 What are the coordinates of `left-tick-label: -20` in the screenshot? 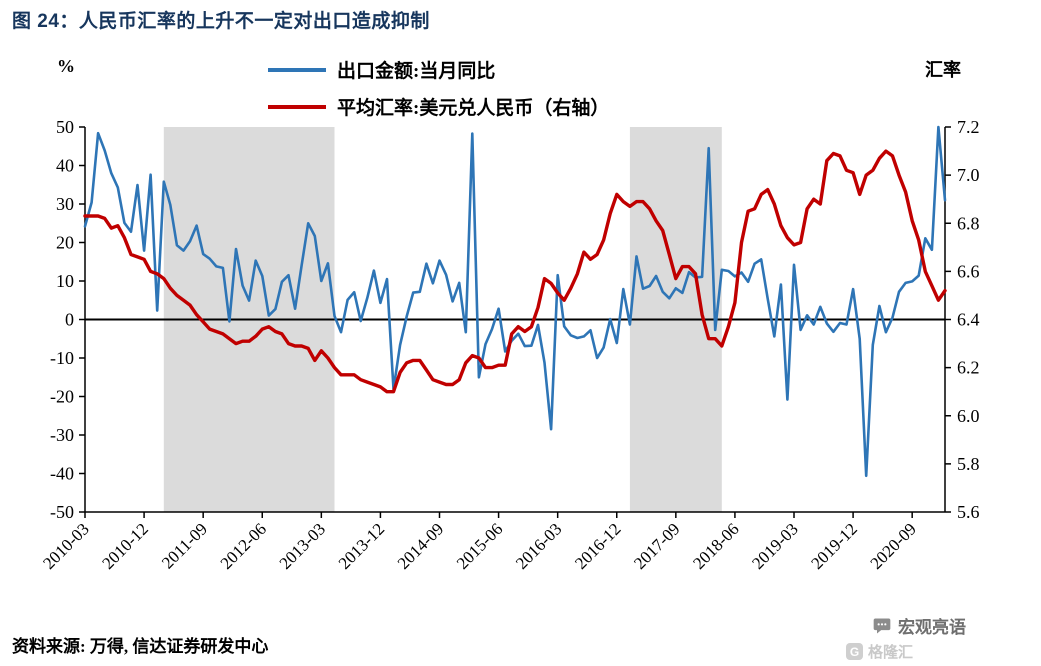 It's located at (62, 397).